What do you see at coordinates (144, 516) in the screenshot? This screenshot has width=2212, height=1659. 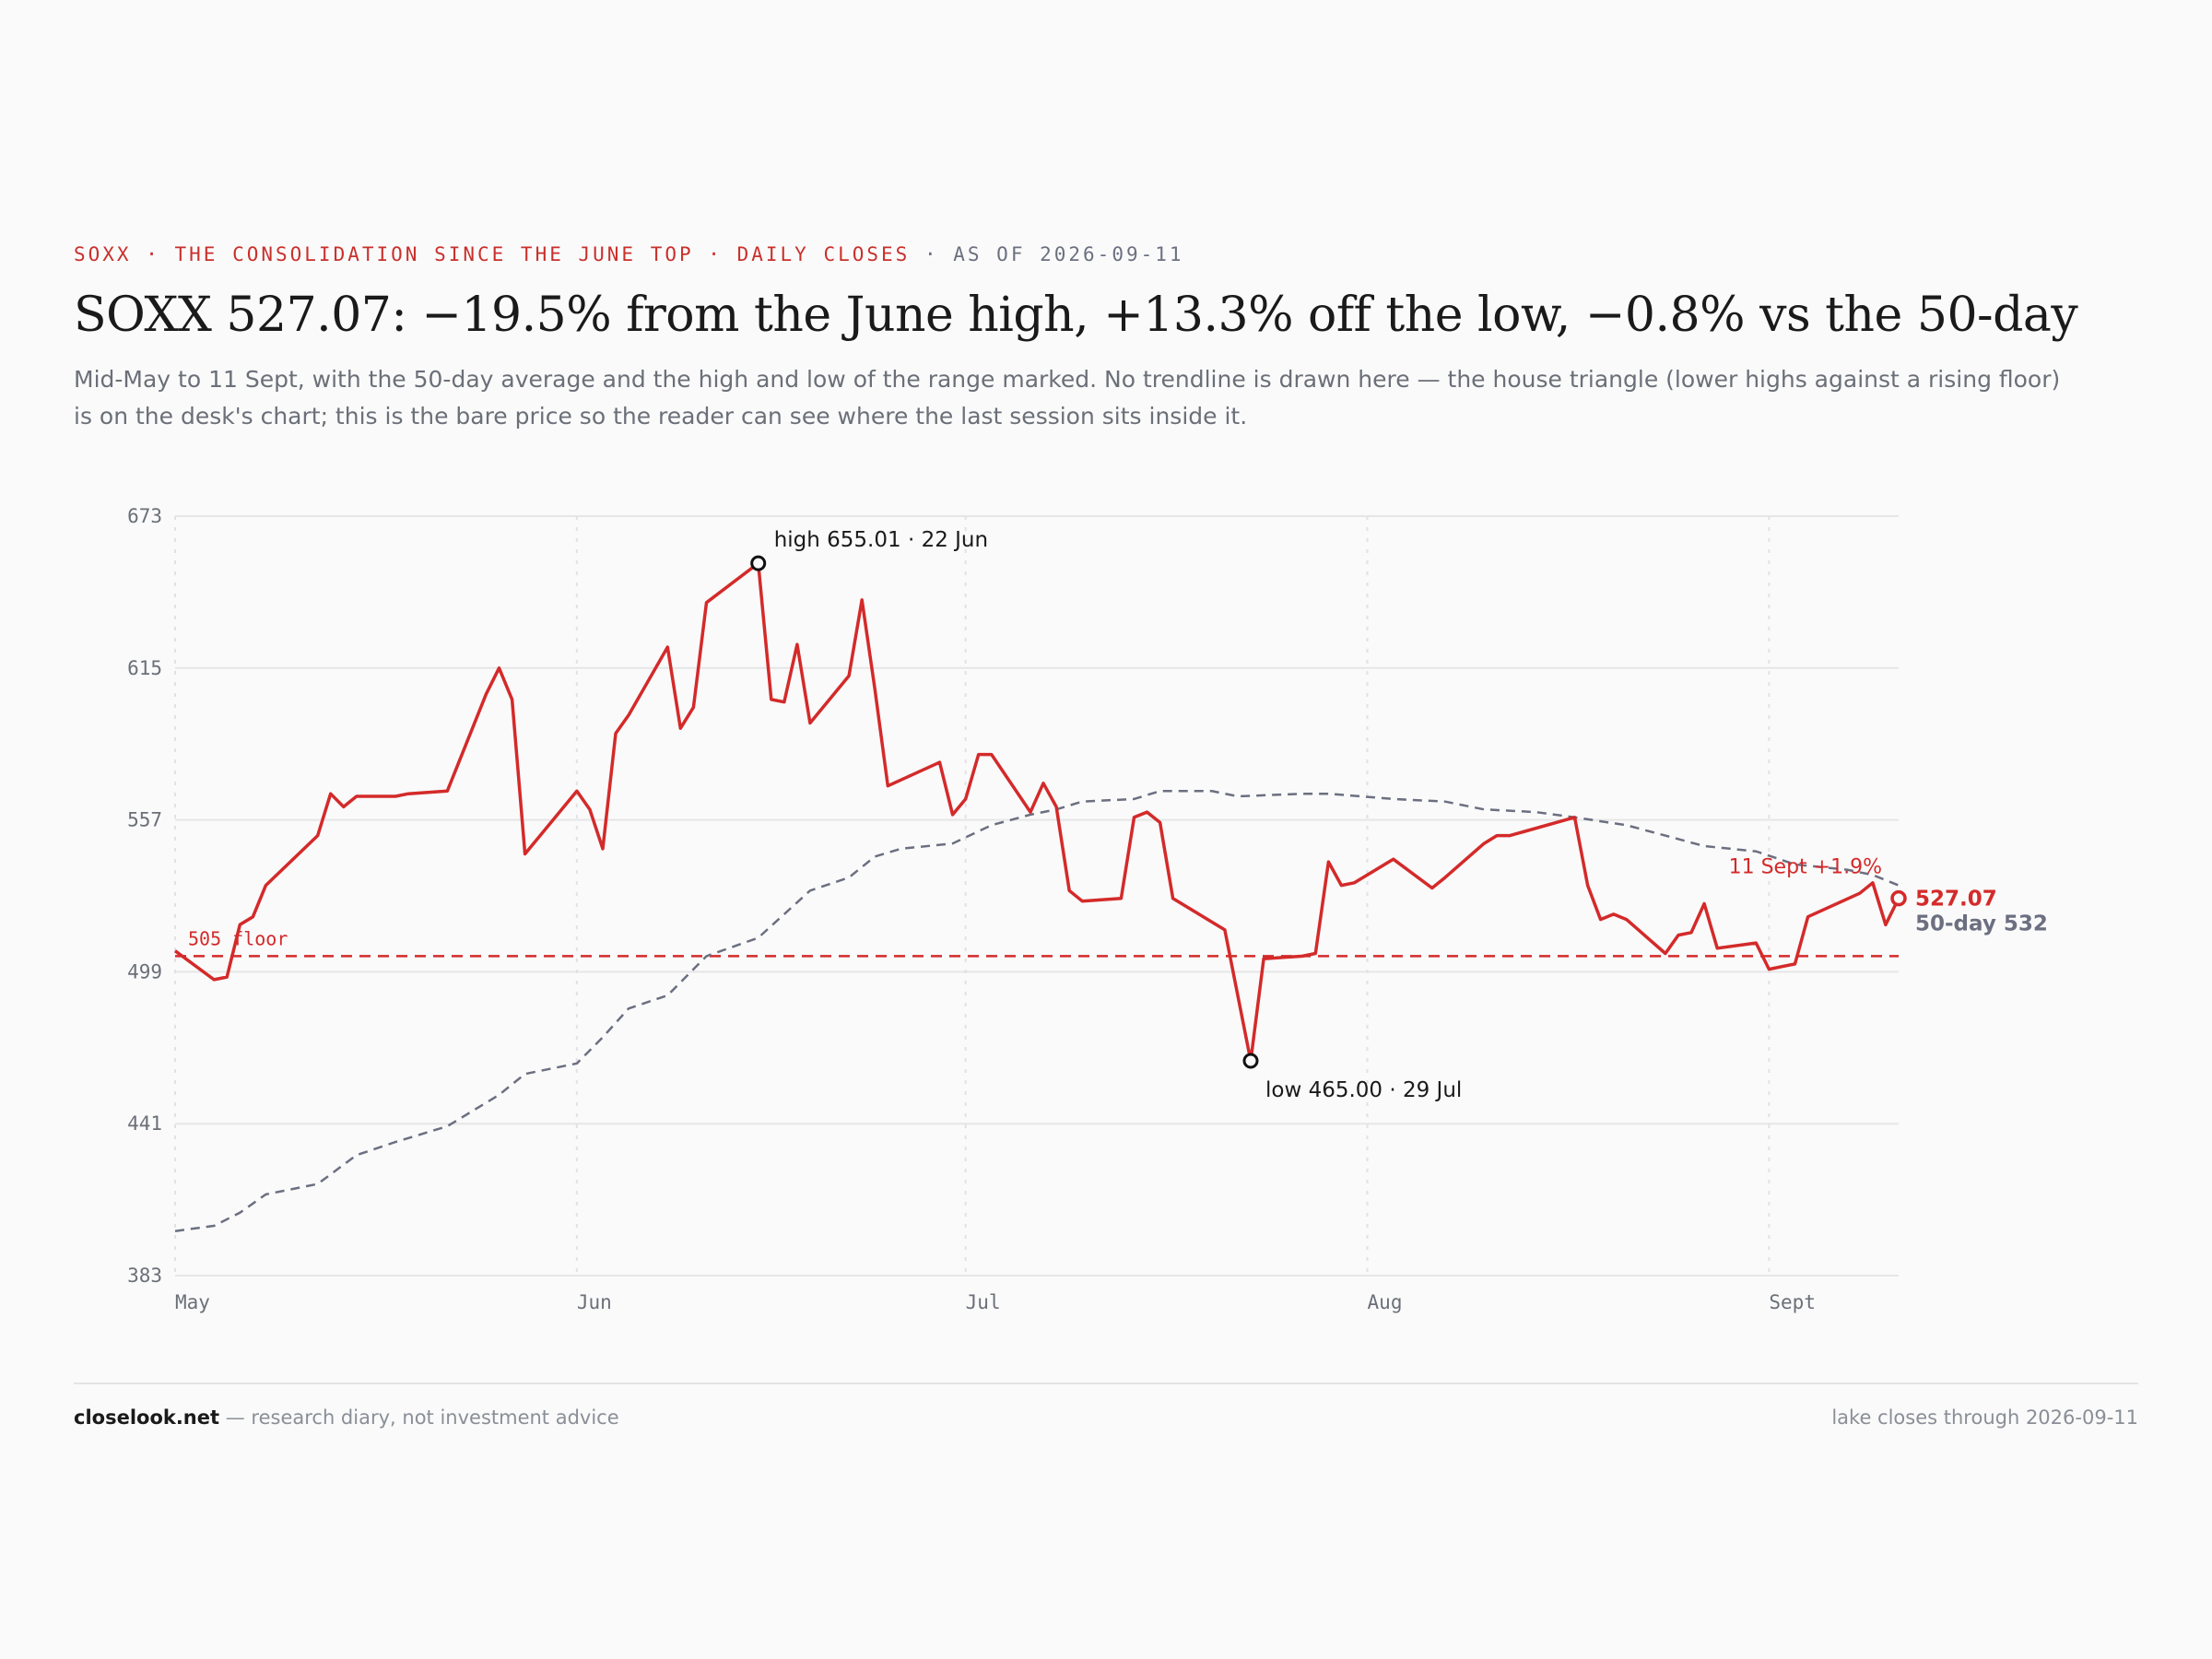 I see `y-tick-label: 673` at bounding box center [144, 516].